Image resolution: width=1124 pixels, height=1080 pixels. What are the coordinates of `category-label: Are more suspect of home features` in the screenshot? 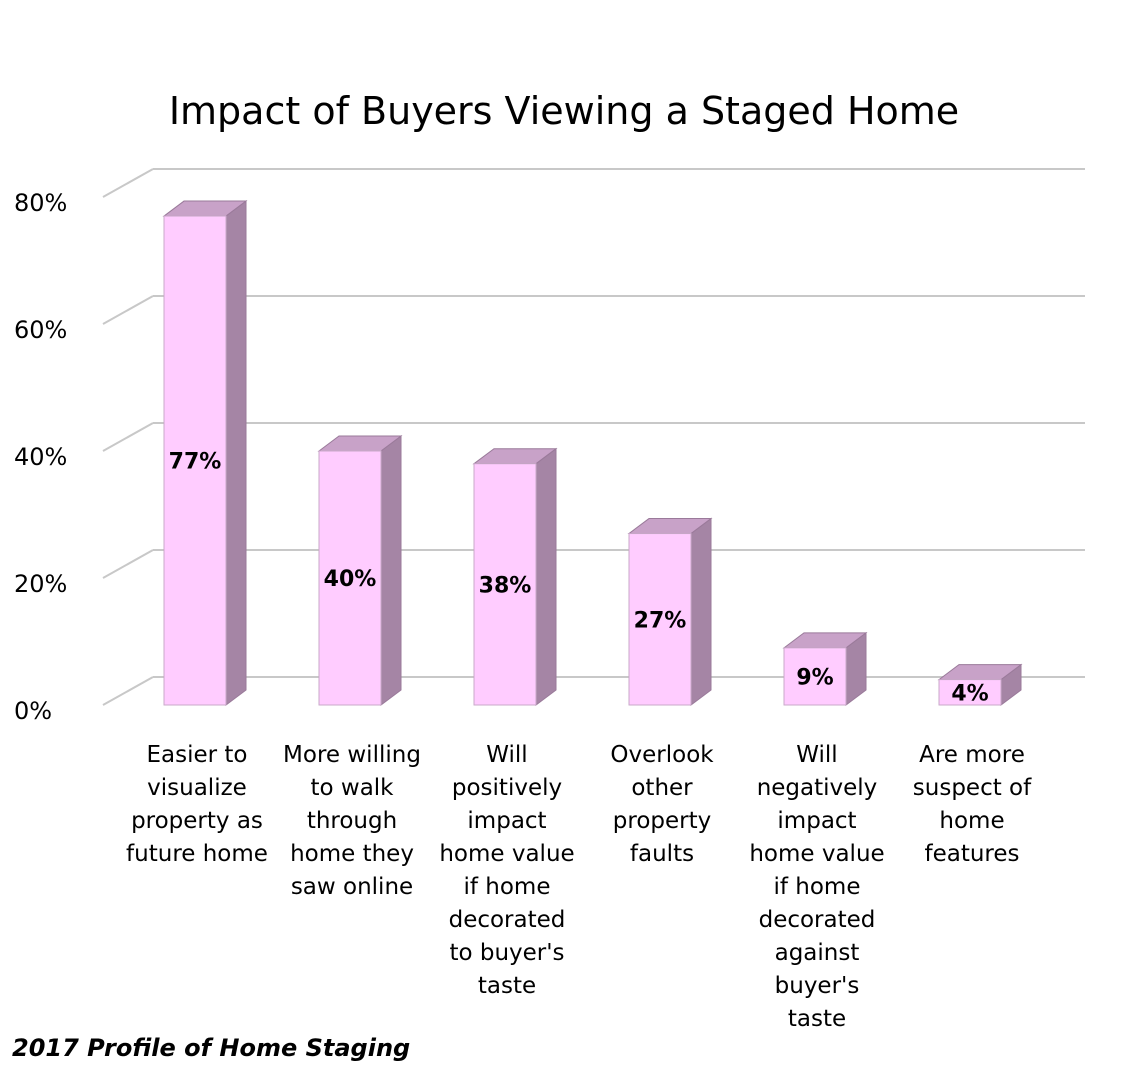 It's located at (972, 804).